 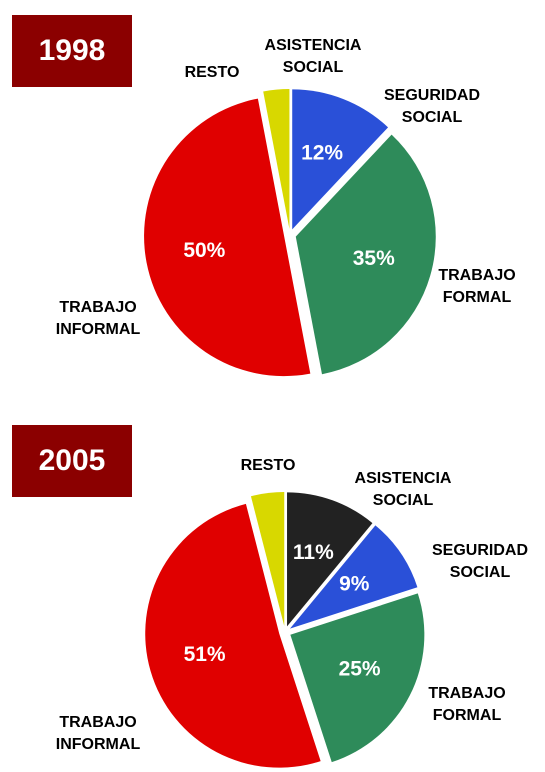 What do you see at coordinates (374, 258) in the screenshot?
I see `value-label: 35%` at bounding box center [374, 258].